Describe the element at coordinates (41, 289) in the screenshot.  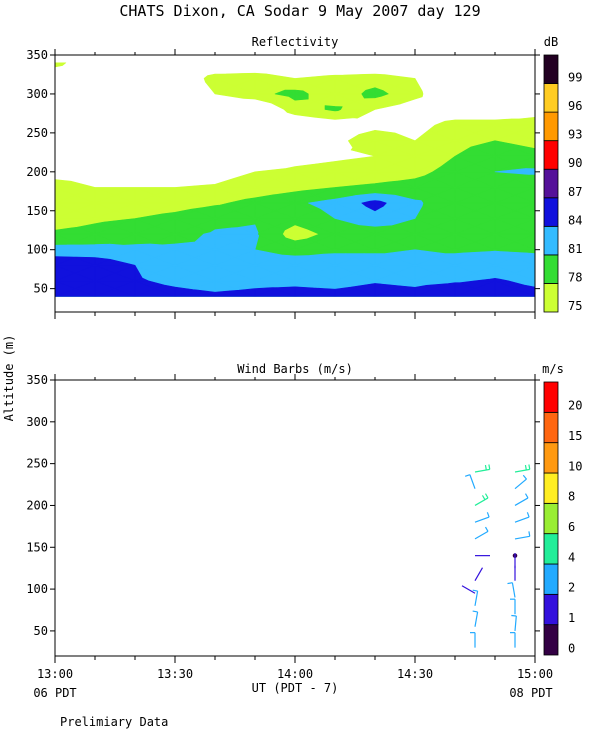
I see `reflectivity-ytick-label: 50` at that location.